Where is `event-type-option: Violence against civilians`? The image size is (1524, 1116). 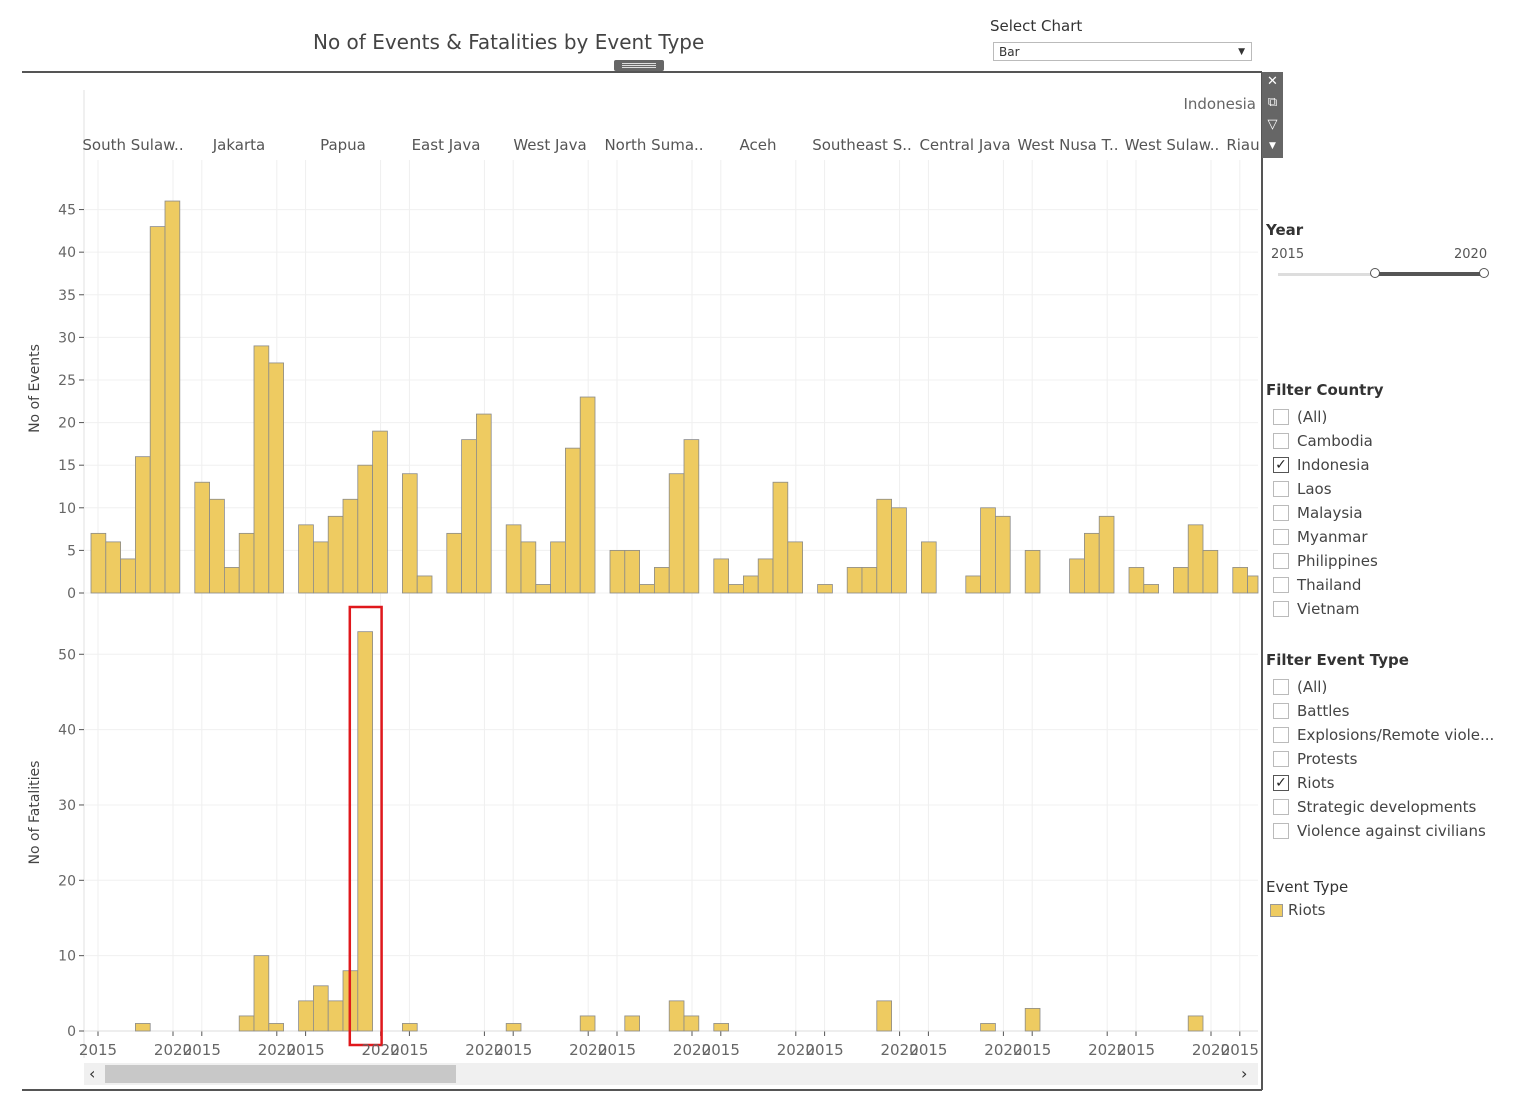
event-type-option: Violence against civilians is located at coordinates (1380, 831).